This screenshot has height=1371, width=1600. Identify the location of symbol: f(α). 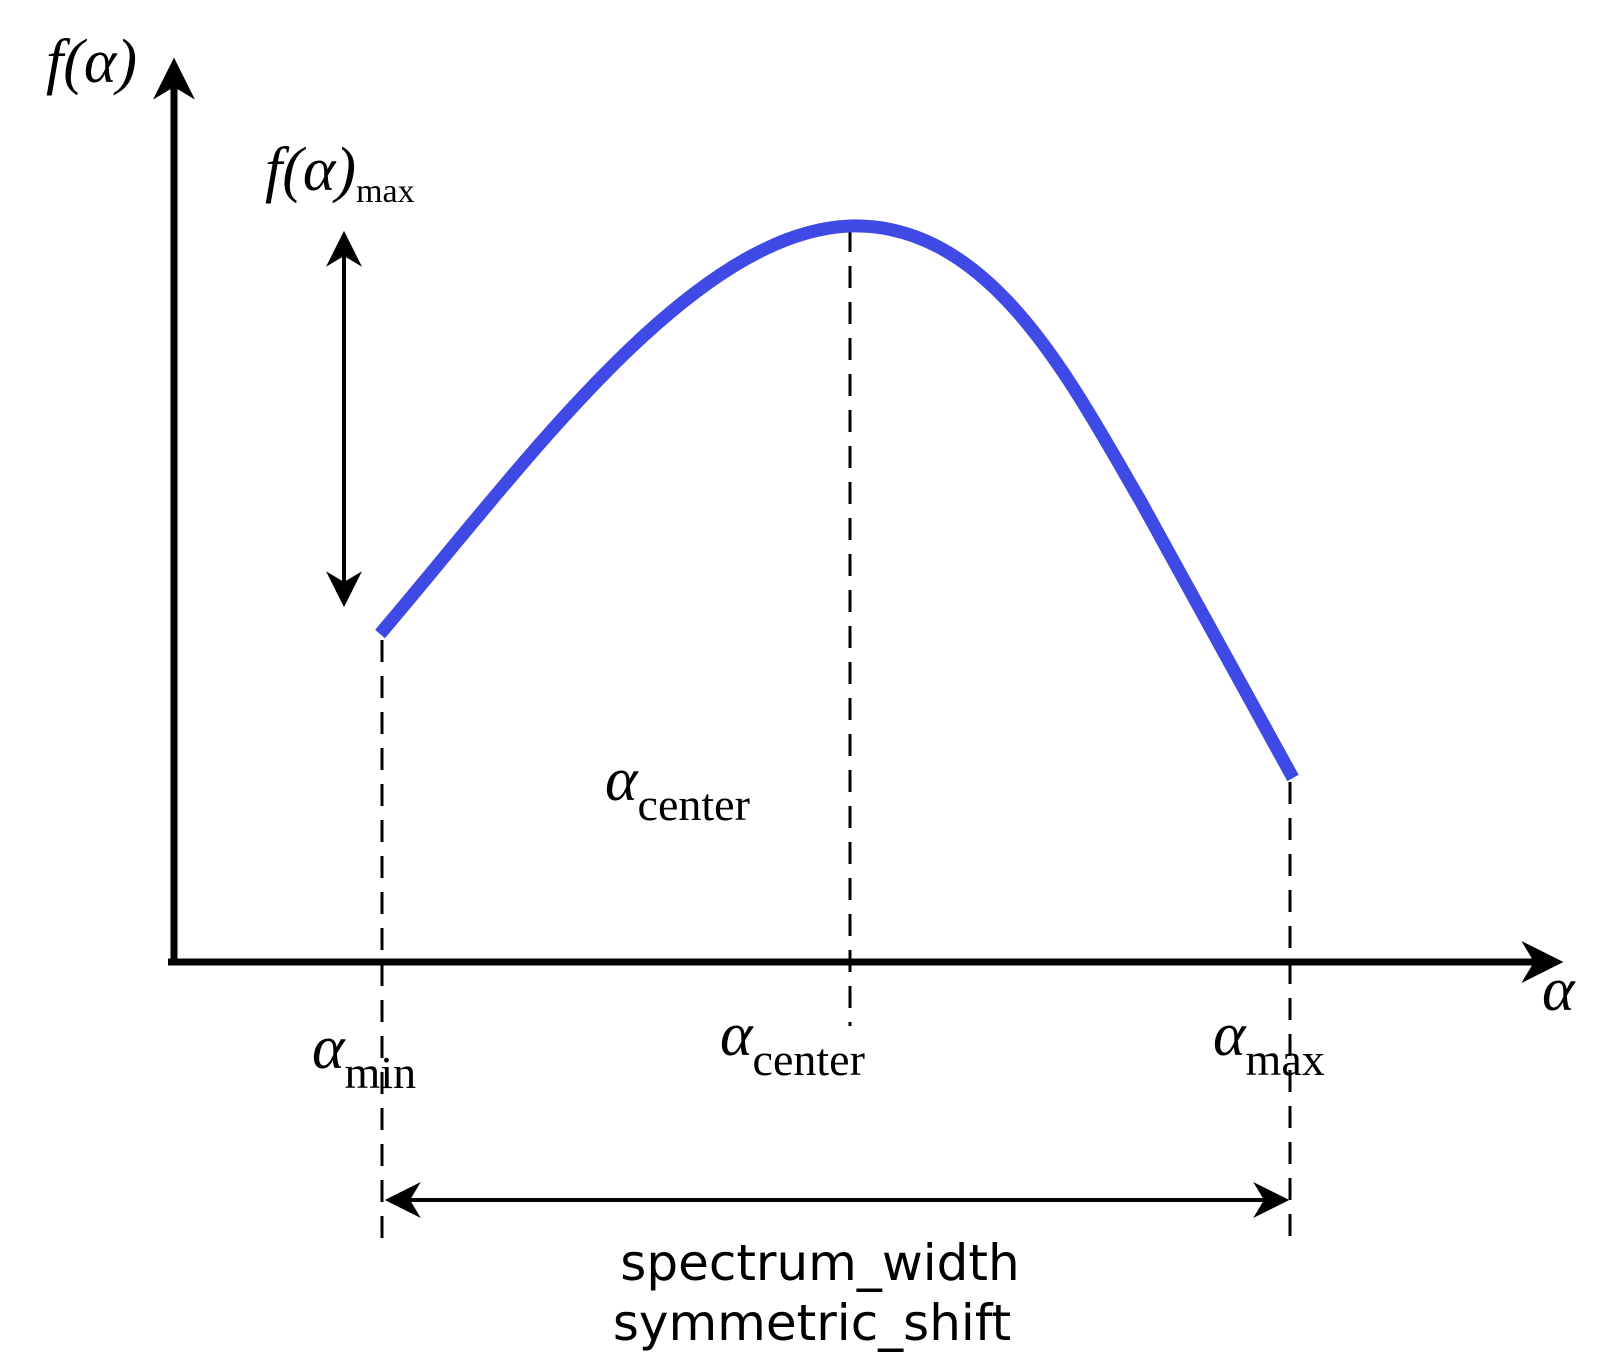
(310, 170).